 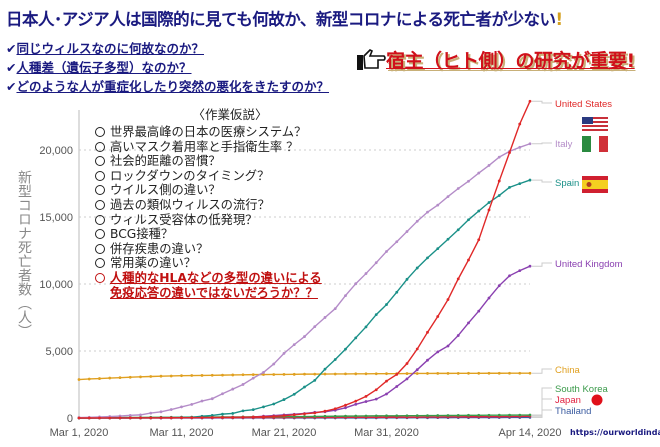 I want to click on hypothesis-text: 高いマスク着用率と手指衛生率 ？, so click(x=204, y=146).